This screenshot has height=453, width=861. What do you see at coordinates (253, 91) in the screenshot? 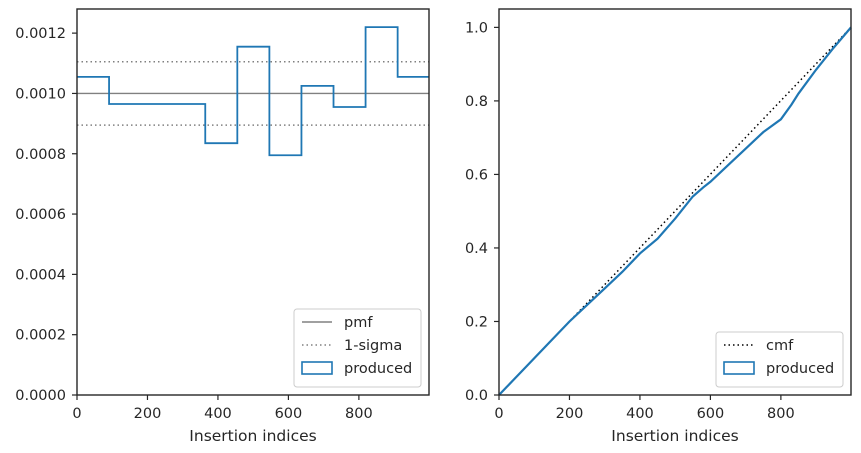
I see `produced-step` at bounding box center [253, 91].